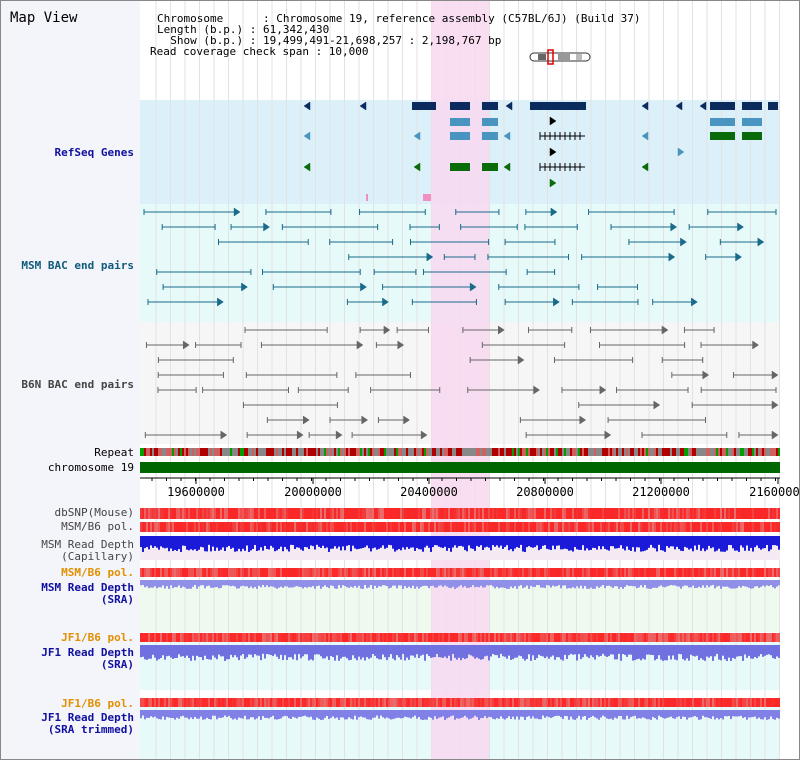 This screenshot has height=760, width=800. What do you see at coordinates (87, 544) in the screenshot?
I see `track-label-msm-depth-capillary: MSM Read Depth` at bounding box center [87, 544].